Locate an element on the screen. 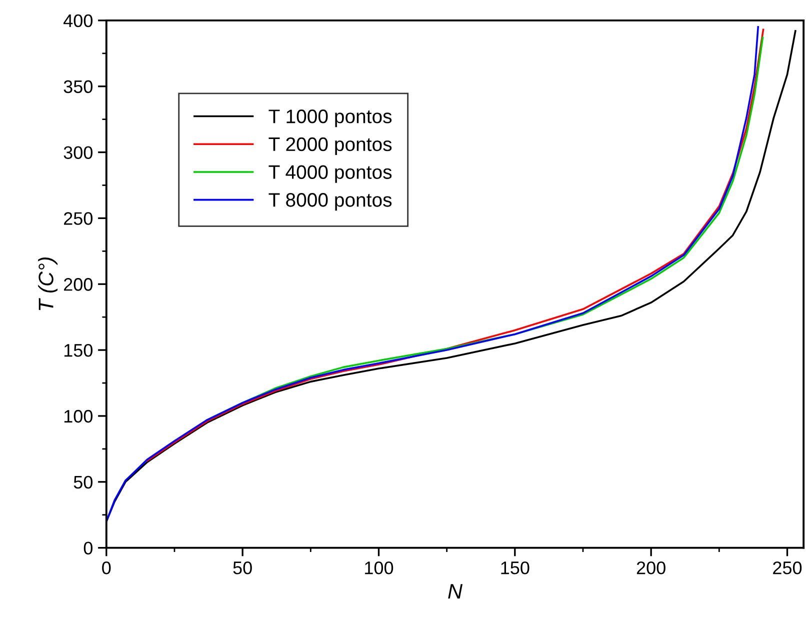  y-axis-title: T (C°) is located at coordinates (48, 283).